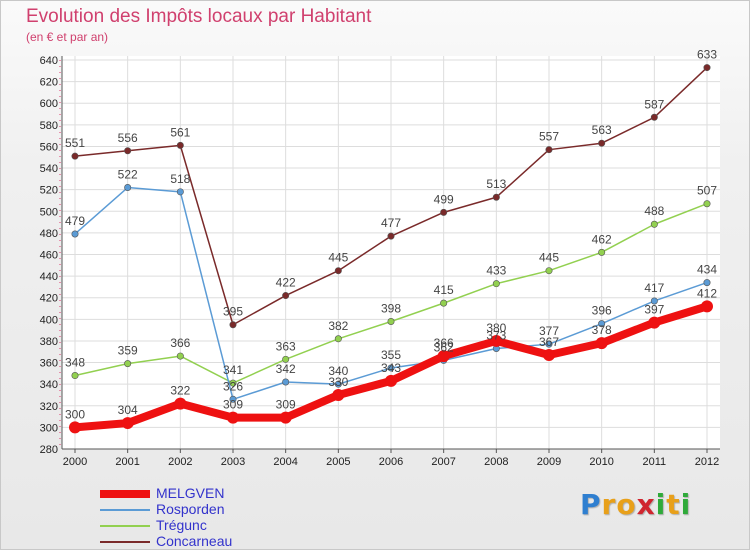 The image size is (750, 550). Describe the element at coordinates (181, 525) in the screenshot. I see `legend-label: Trégunc` at that location.